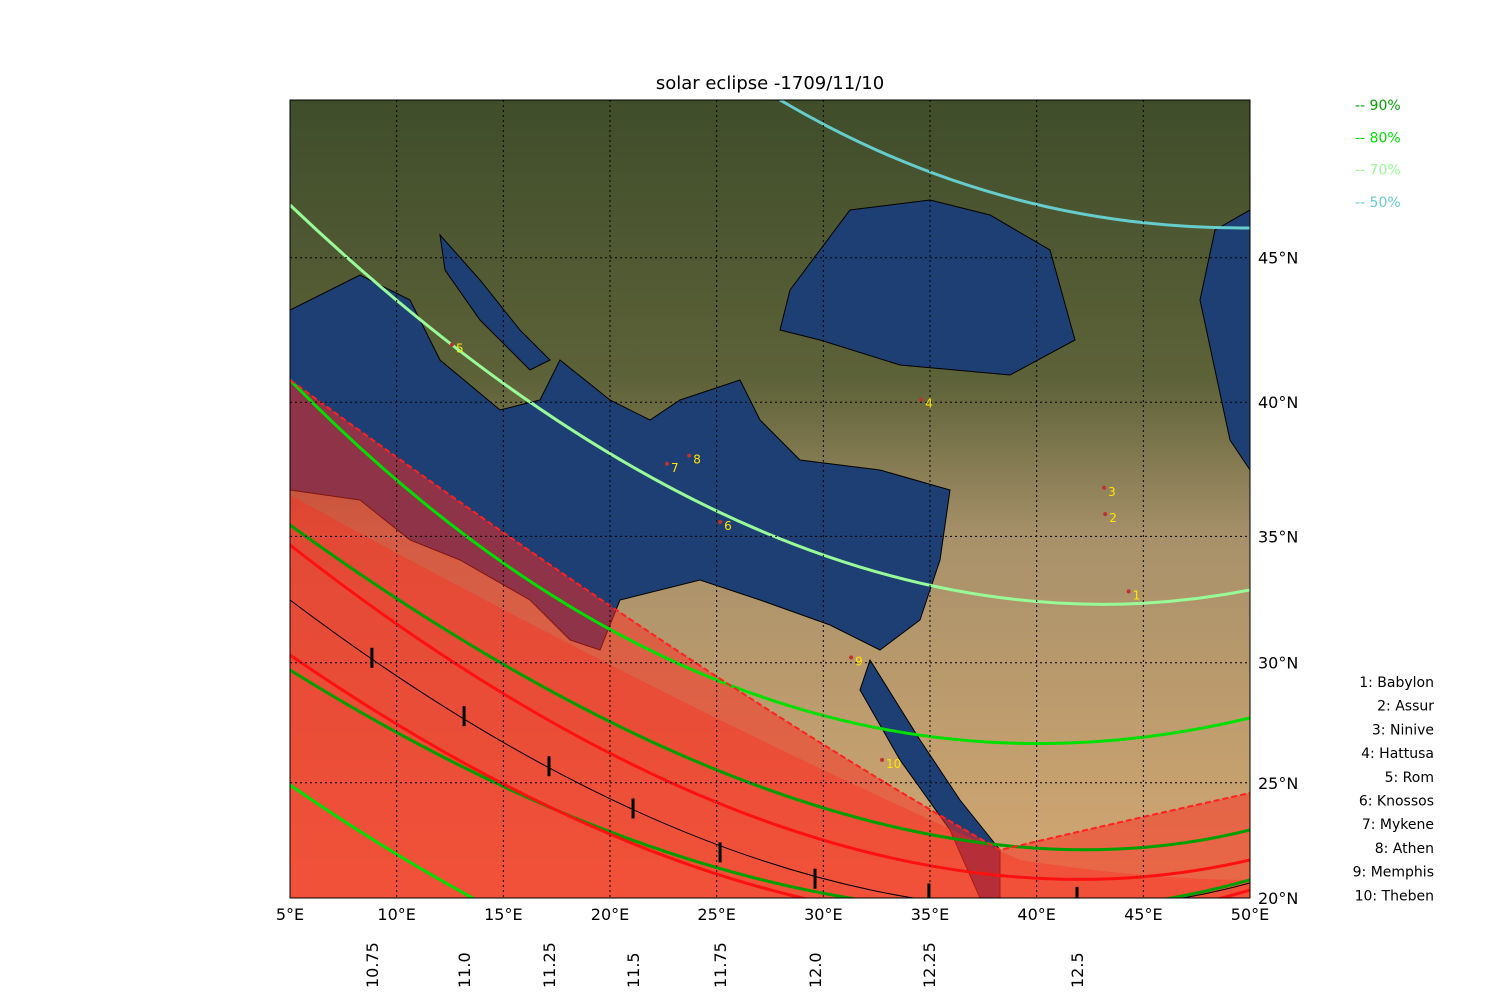  I want to click on city-legend-entry: 8: Athen, so click(1404, 849).